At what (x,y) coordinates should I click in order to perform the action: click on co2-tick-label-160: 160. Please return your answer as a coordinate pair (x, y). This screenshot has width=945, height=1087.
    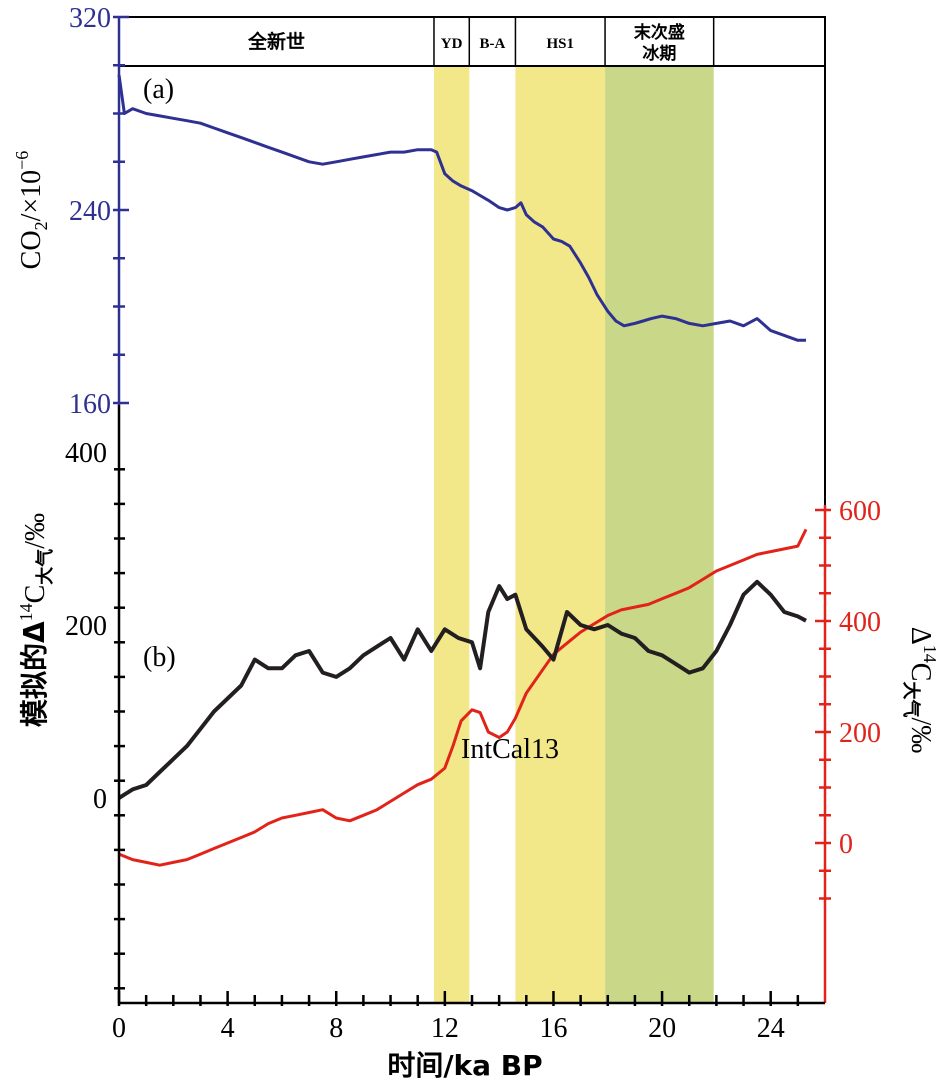
    Looking at the image, I should click on (90, 404).